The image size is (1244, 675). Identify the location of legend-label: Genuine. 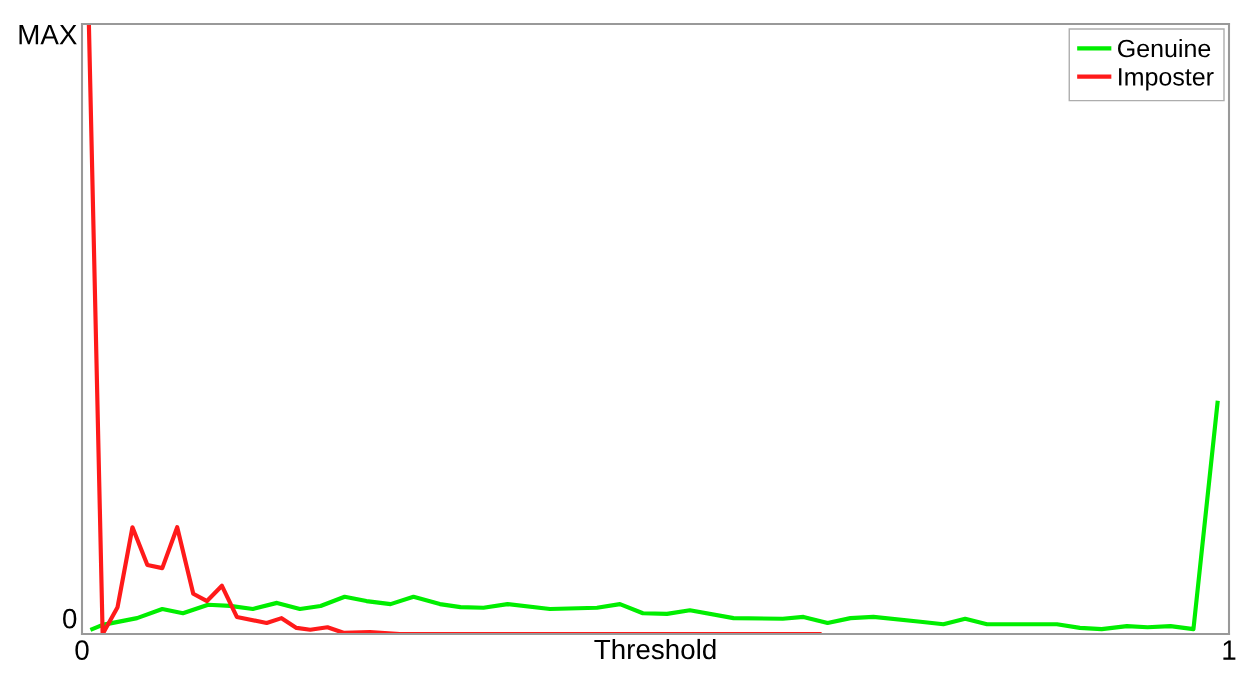
(1164, 48).